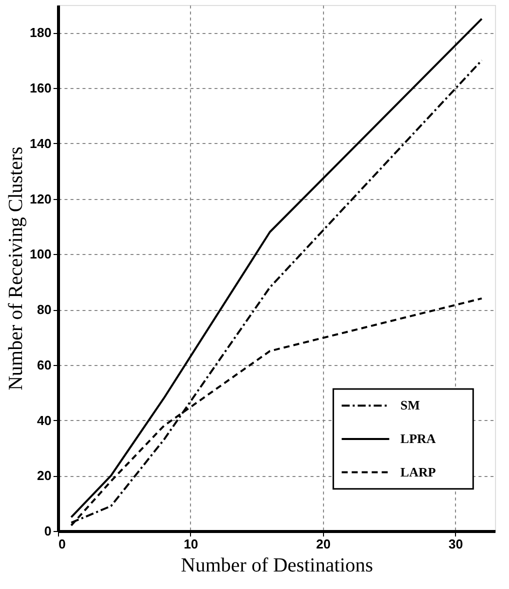 Image resolution: width=509 pixels, height=589 pixels. I want to click on y-tick-label: 140, so click(41, 143).